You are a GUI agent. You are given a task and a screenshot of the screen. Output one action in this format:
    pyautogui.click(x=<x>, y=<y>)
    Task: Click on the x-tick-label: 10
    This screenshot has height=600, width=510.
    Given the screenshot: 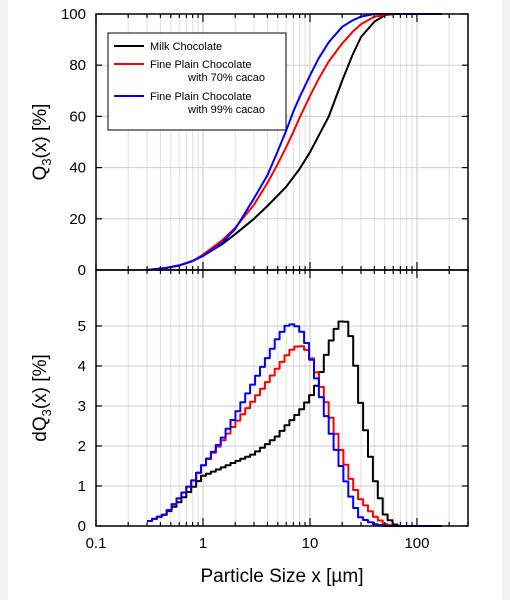 What is the action you would take?
    pyautogui.click(x=310, y=543)
    